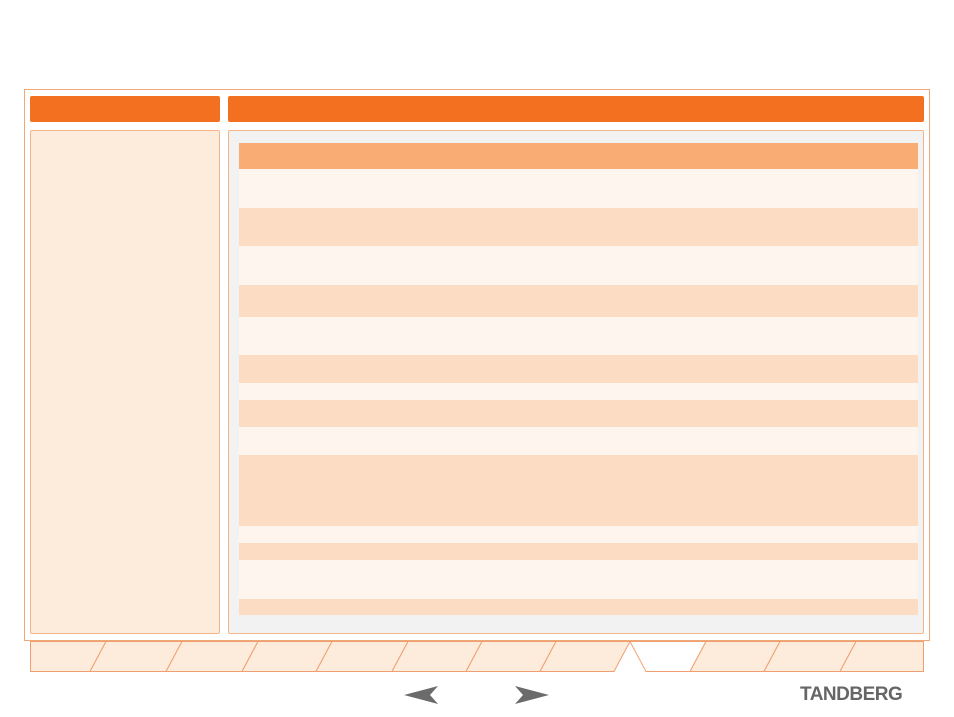  I want to click on next-page-button, so click(532, 697).